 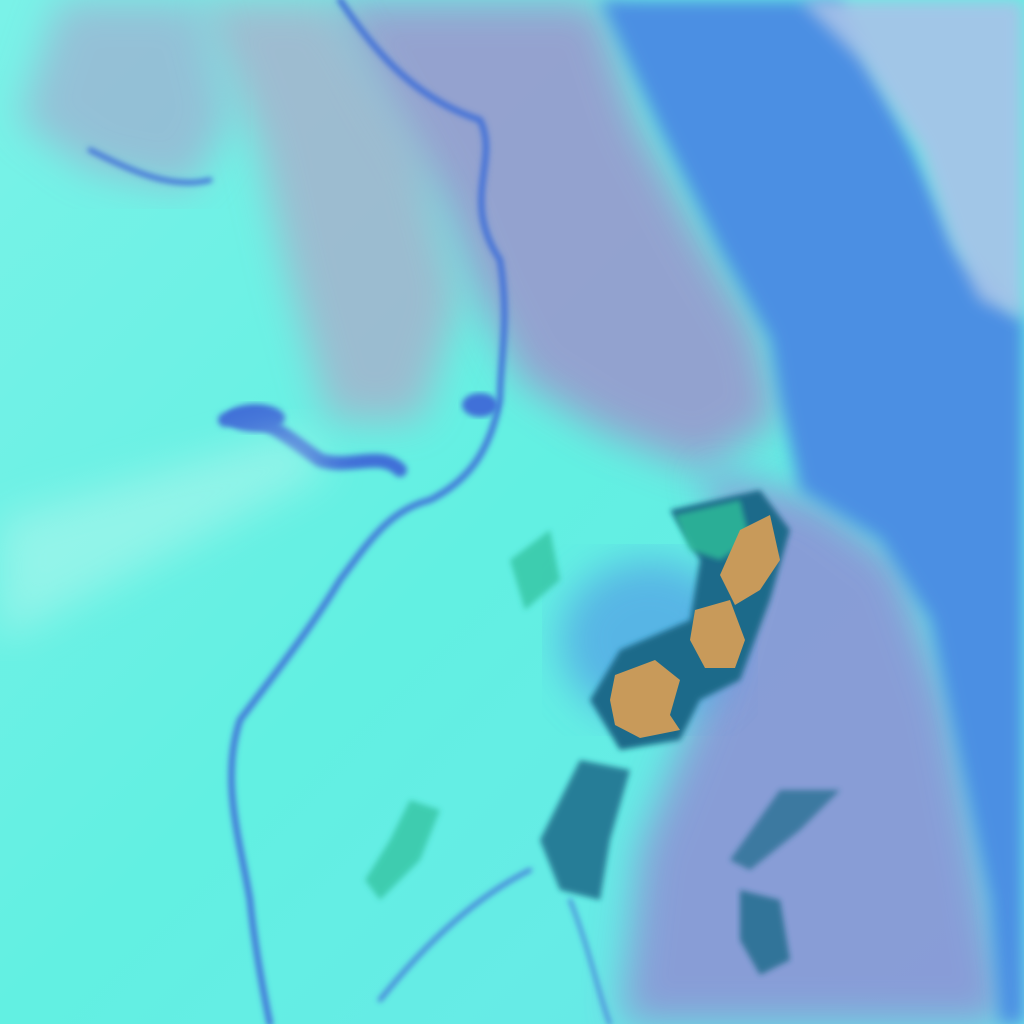 I want to click on land-region-far-east, so click(x=912, y=160).